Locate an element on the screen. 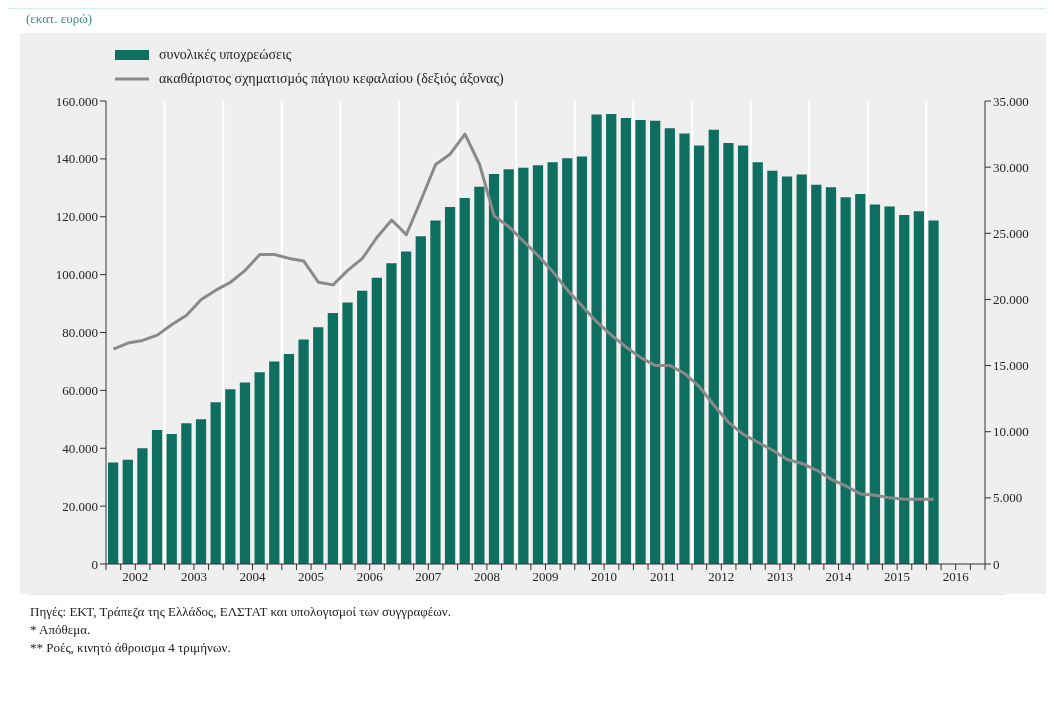  y2-tick-label: 25.000 is located at coordinates (1011, 233).